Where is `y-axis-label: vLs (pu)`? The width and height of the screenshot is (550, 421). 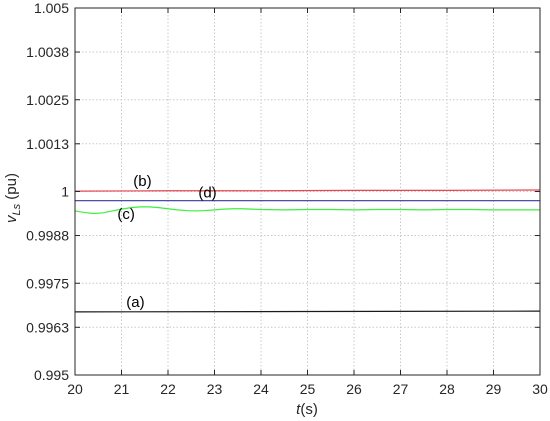
y-axis-label: vLs (pu) is located at coordinates (13, 198).